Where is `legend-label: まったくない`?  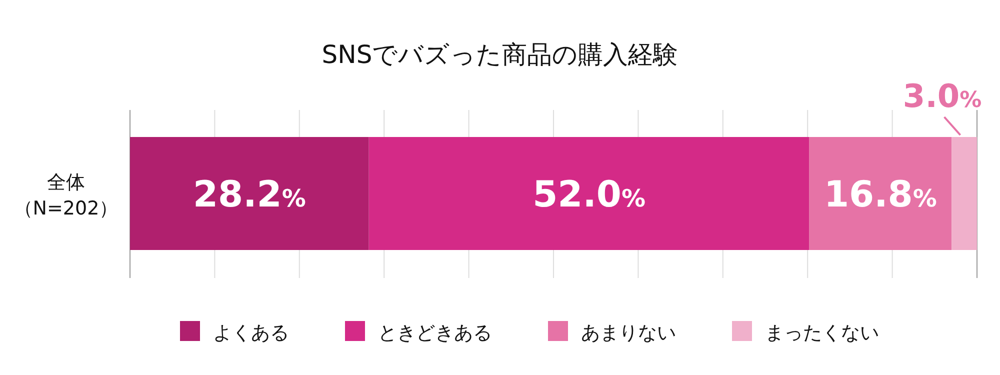 legend-label: まったくない is located at coordinates (822, 333).